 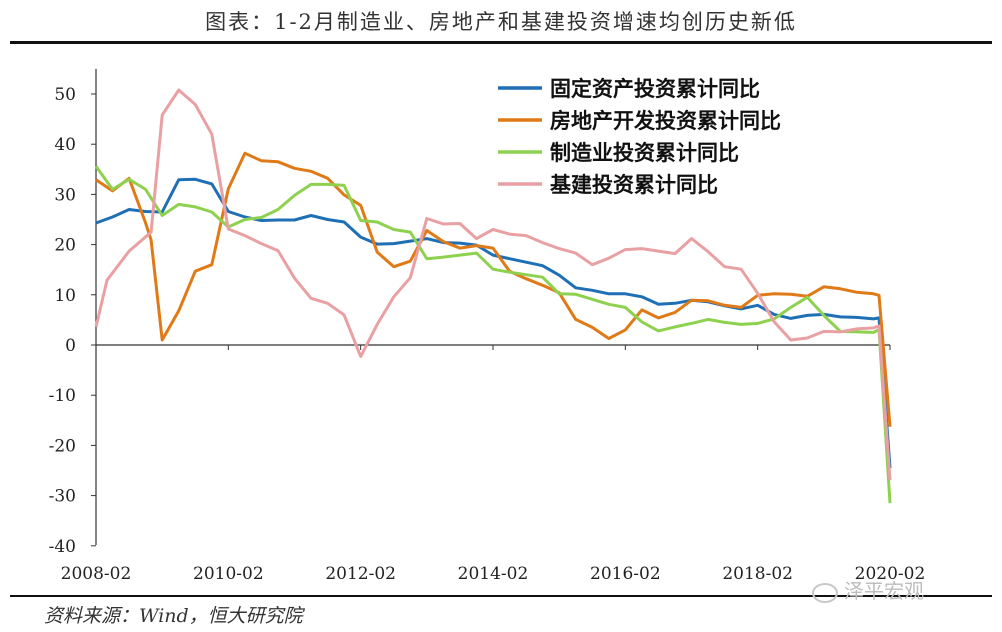 I want to click on legend-label: 固定资产投资累计同比, so click(x=655, y=89).